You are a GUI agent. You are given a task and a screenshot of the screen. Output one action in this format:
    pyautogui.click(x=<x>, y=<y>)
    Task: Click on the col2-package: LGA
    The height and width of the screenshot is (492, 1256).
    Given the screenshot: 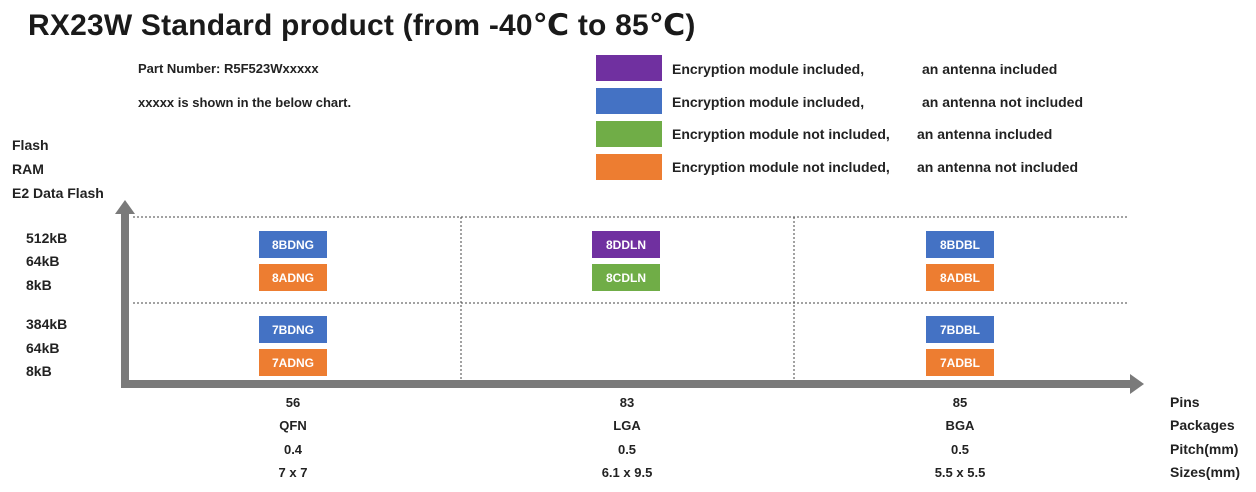 What is the action you would take?
    pyautogui.click(x=627, y=425)
    